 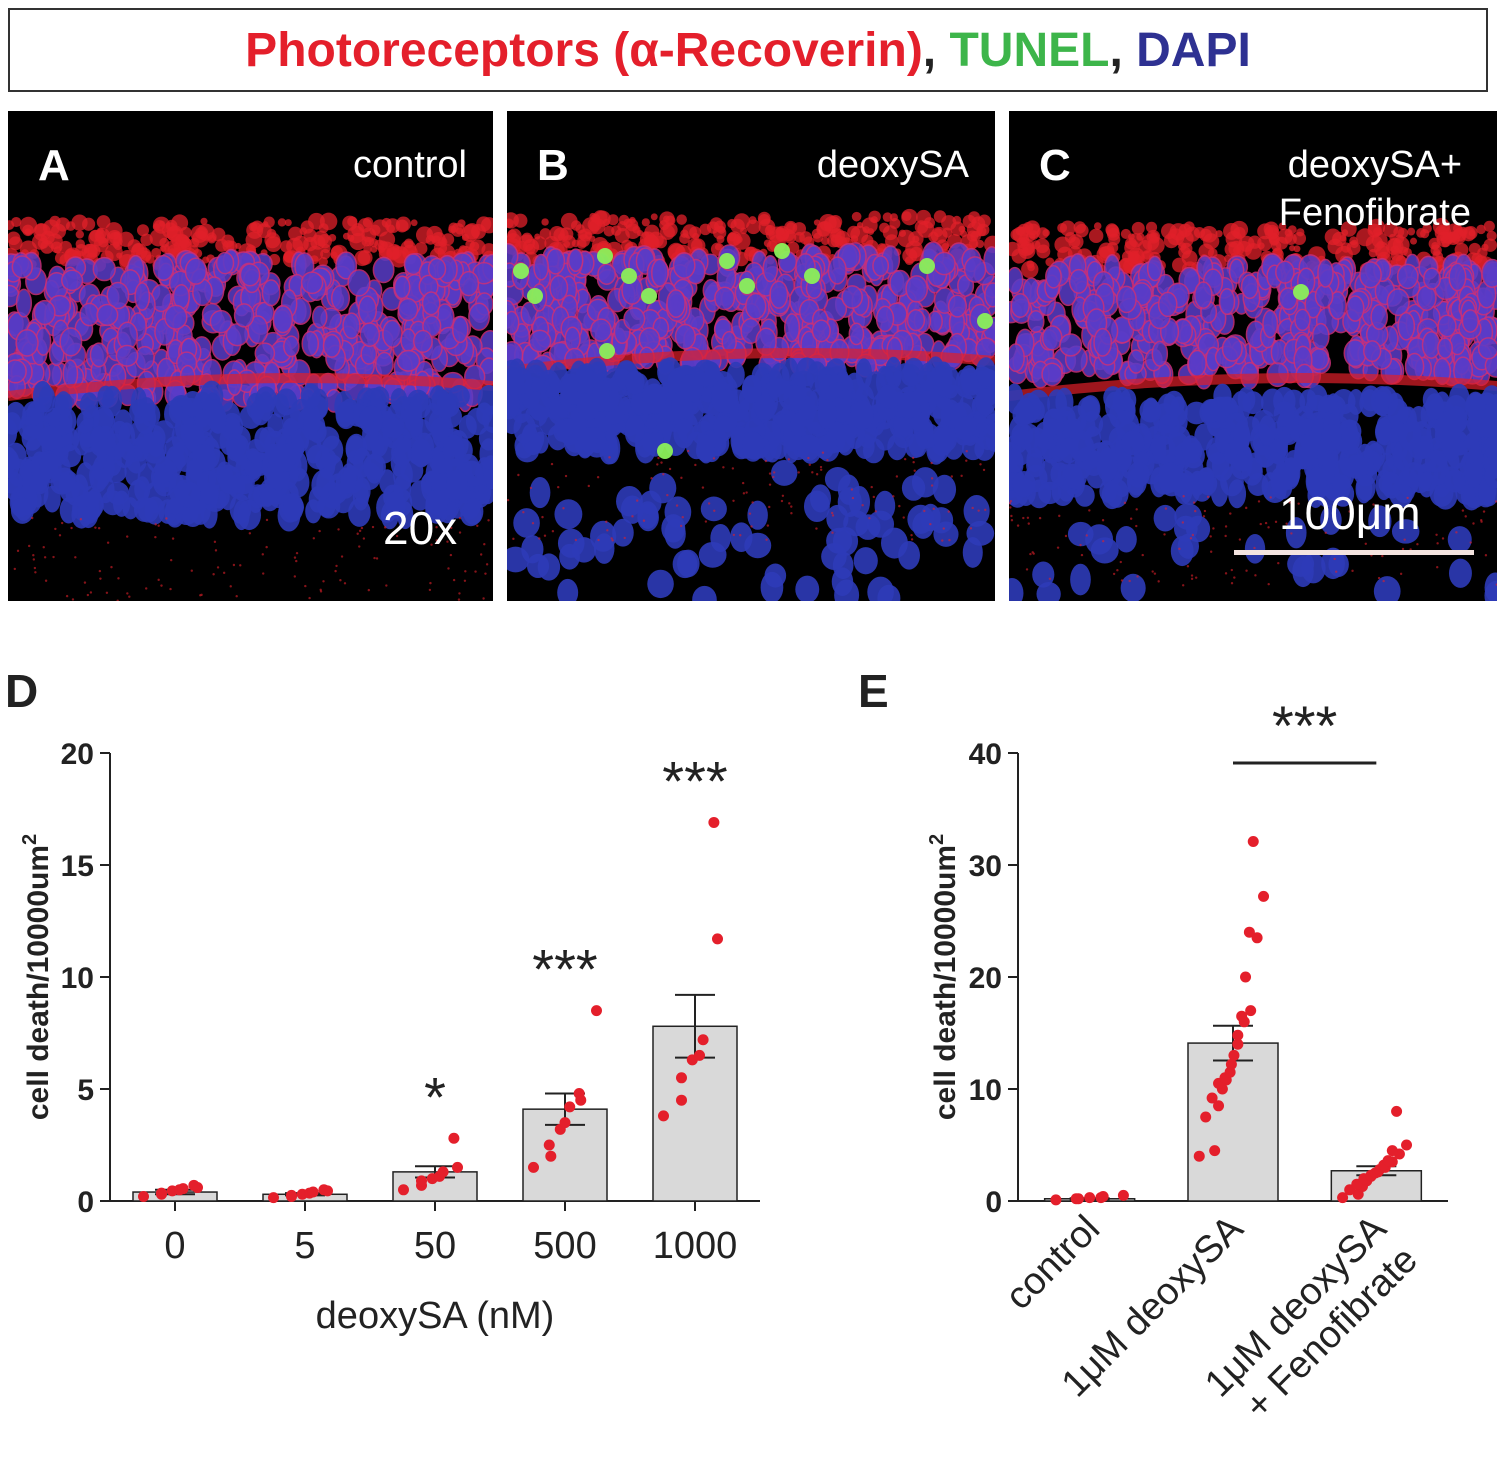 I want to click on panel-label-line-2: Fenofibrate, so click(x=1374, y=213).